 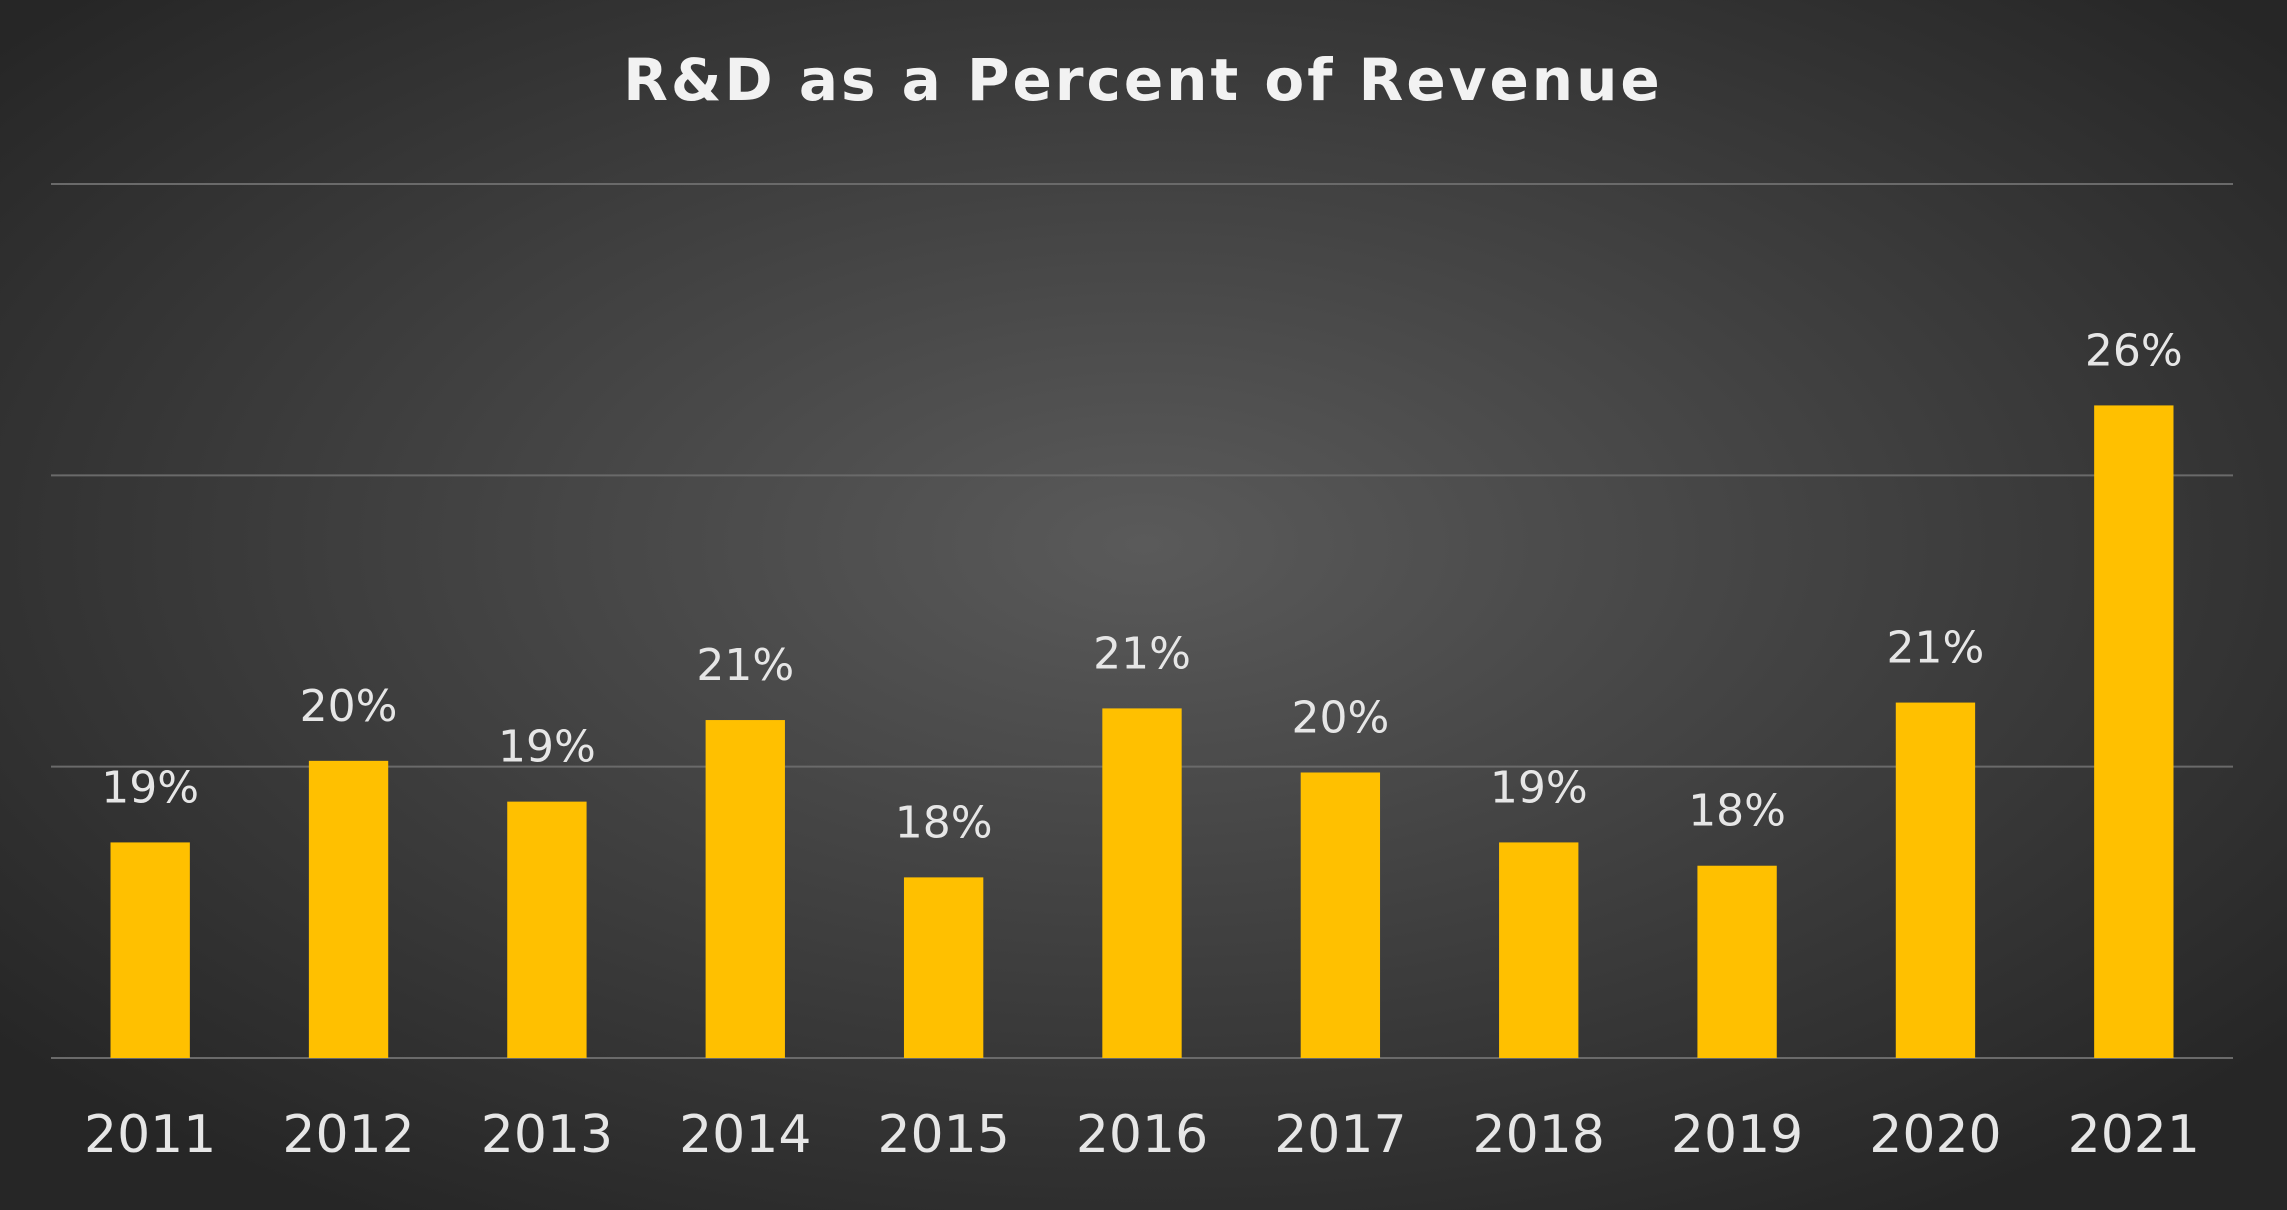 What do you see at coordinates (1737, 1135) in the screenshot?
I see `x-tick-label: 2019` at bounding box center [1737, 1135].